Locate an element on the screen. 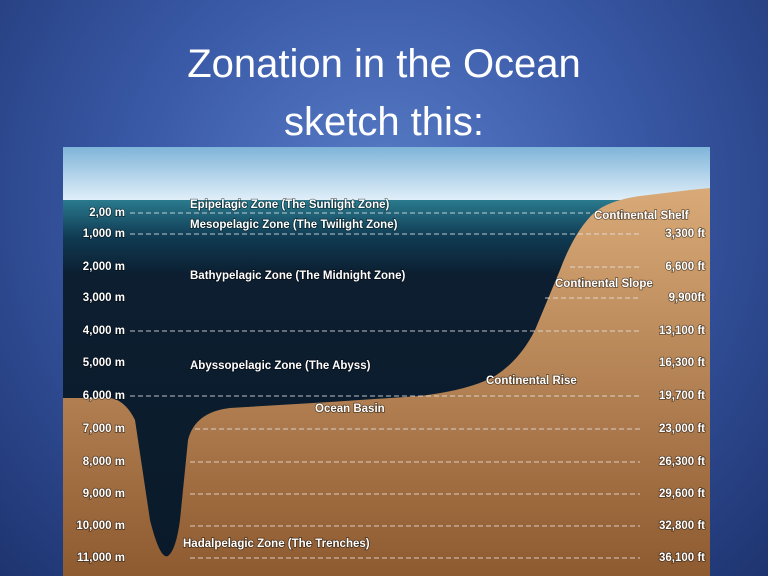 The image size is (768, 576). depth-meters: 4,000 m is located at coordinates (104, 331).